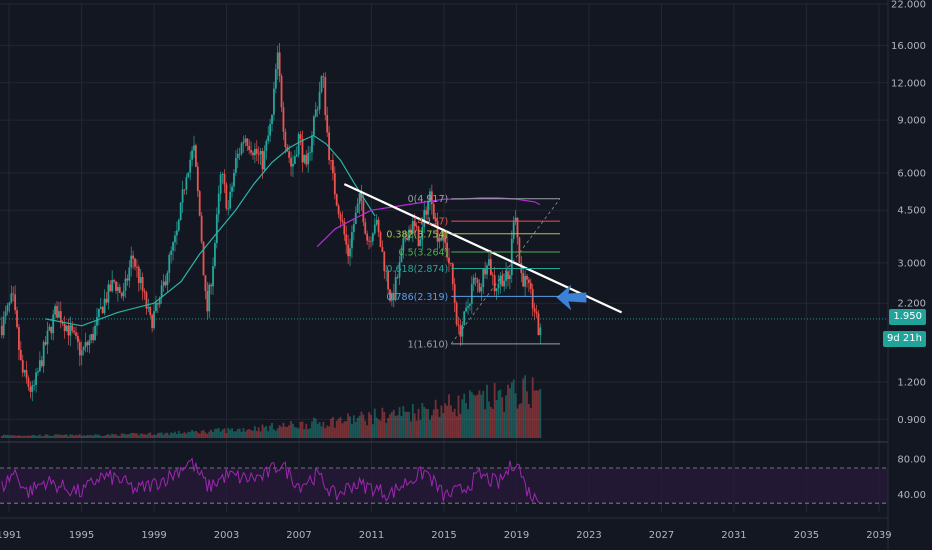 Image resolution: width=932 pixels, height=550 pixels. Describe the element at coordinates (911, 460) in the screenshot. I see `rsi-tick-label: 80.00` at that location.